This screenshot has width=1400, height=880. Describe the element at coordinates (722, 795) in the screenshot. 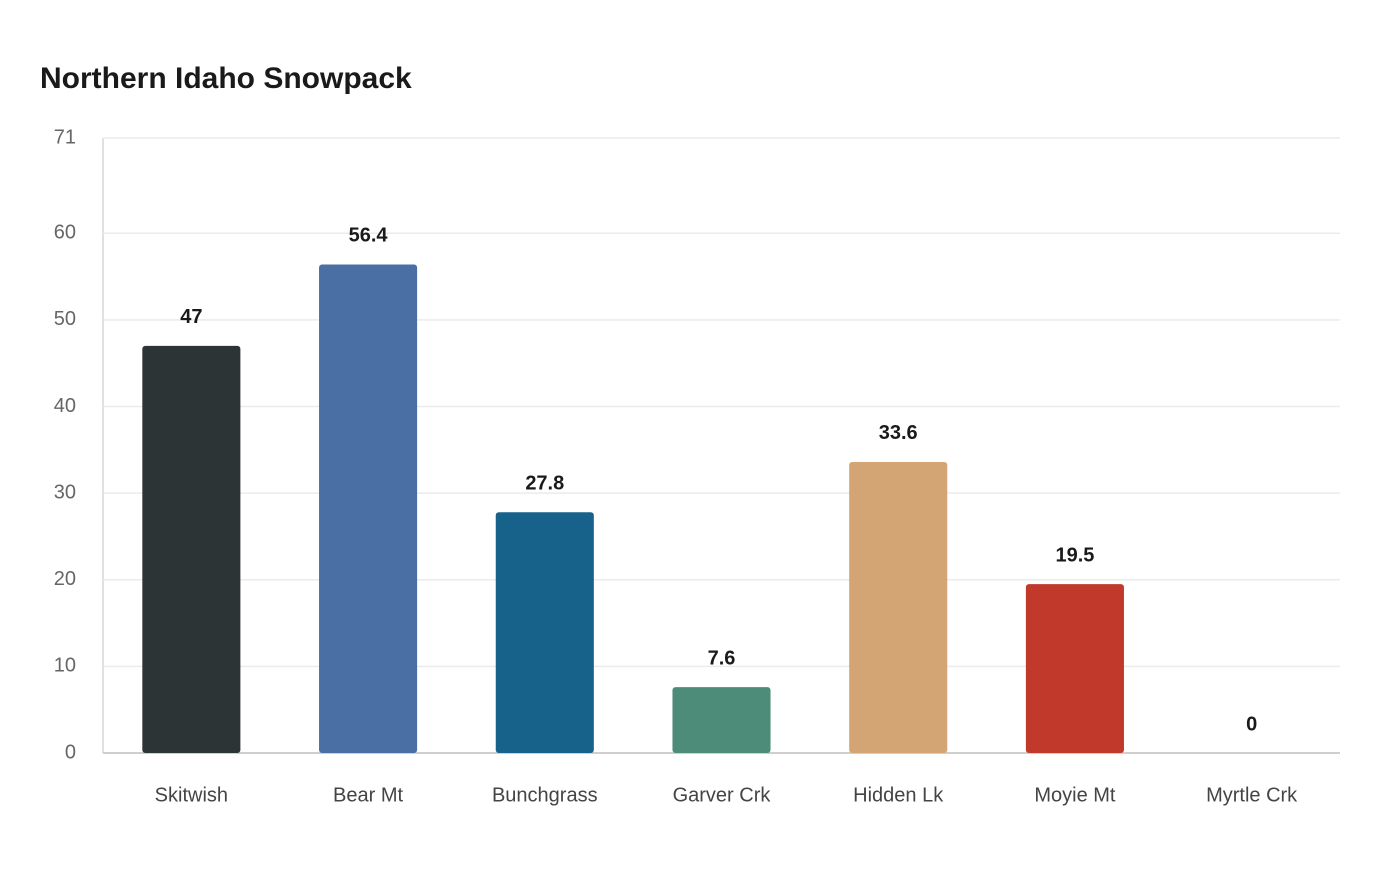

I see `x-tick-label: Garver Crk` at that location.